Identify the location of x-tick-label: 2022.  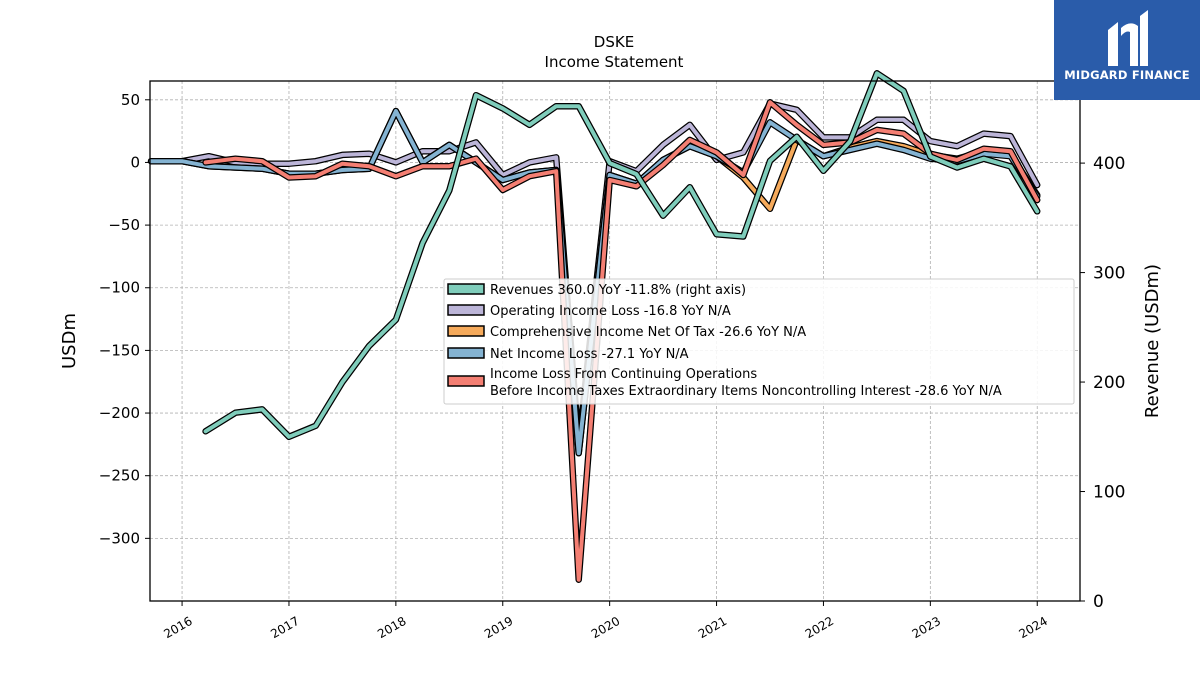
(819, 627).